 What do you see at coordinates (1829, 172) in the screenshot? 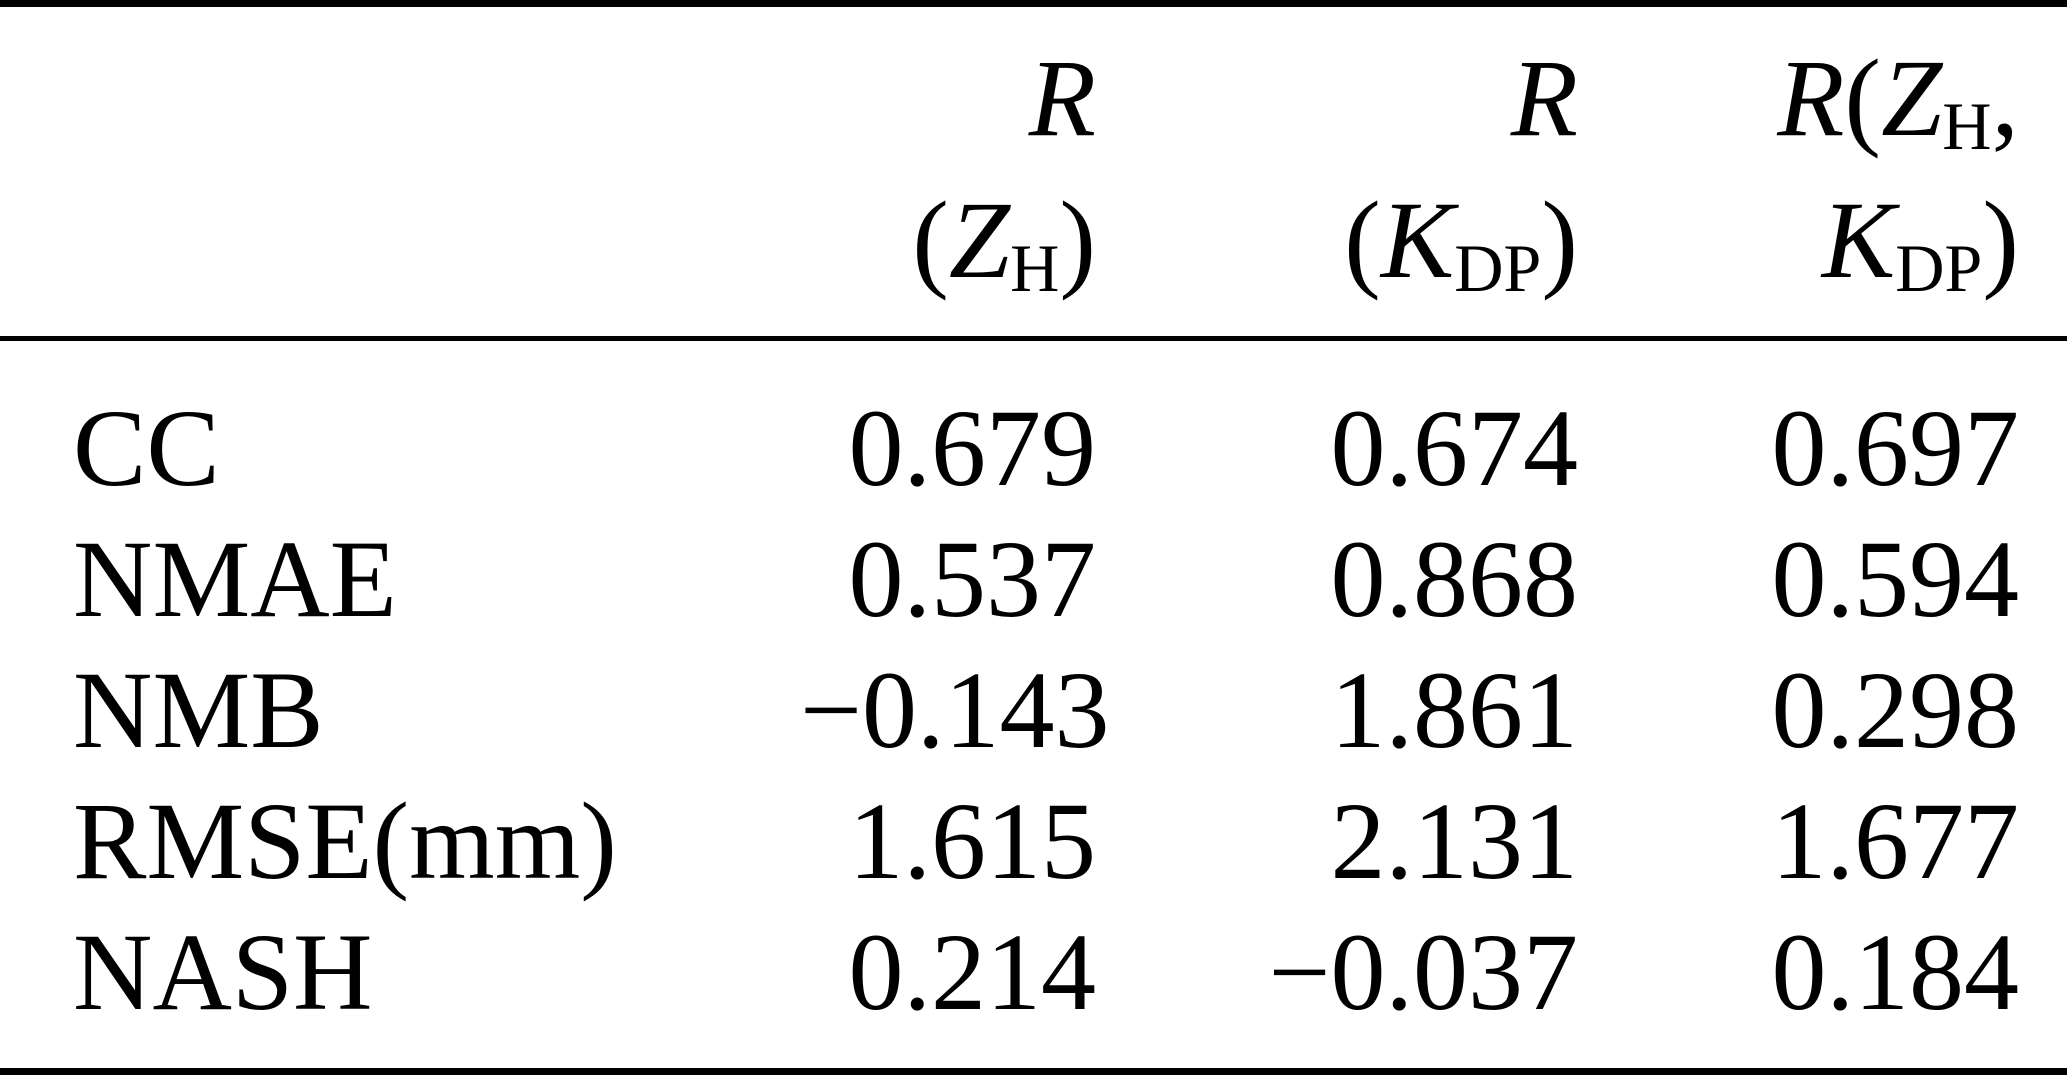
I see `header-r-zh-kdp: R(ZH, KDP)` at bounding box center [1829, 172].